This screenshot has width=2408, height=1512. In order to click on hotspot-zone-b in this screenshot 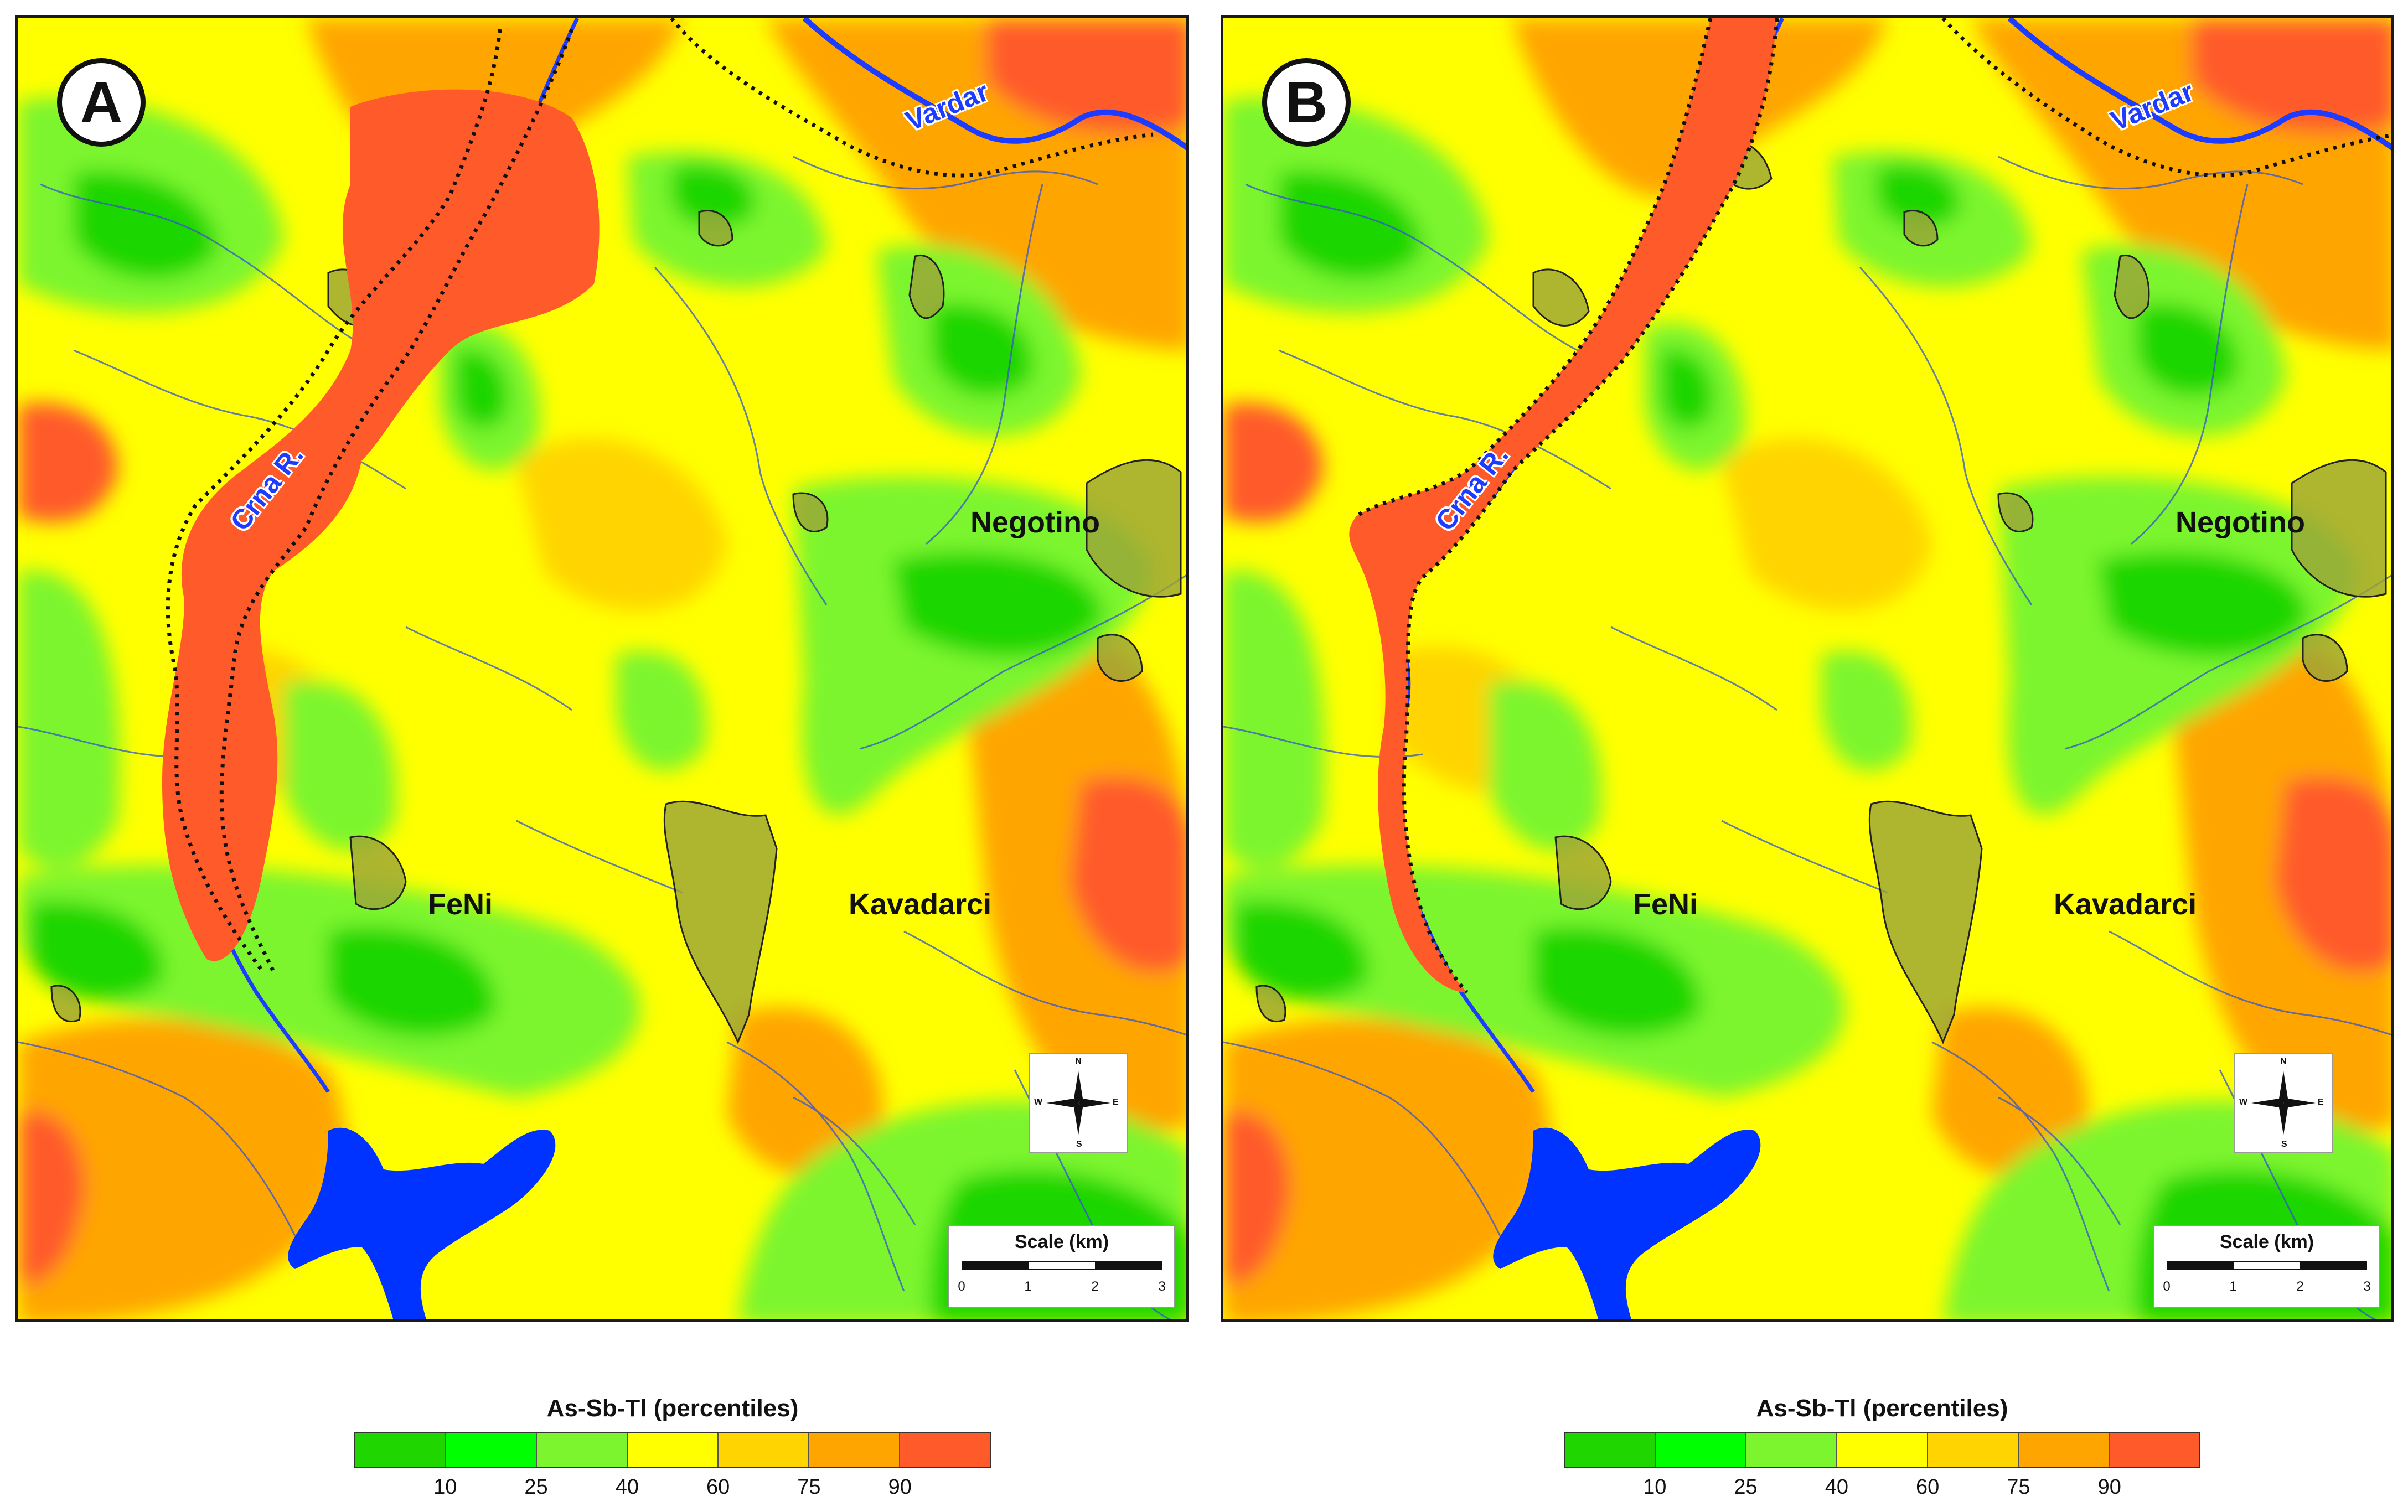, I will do `click(1563, 505)`.